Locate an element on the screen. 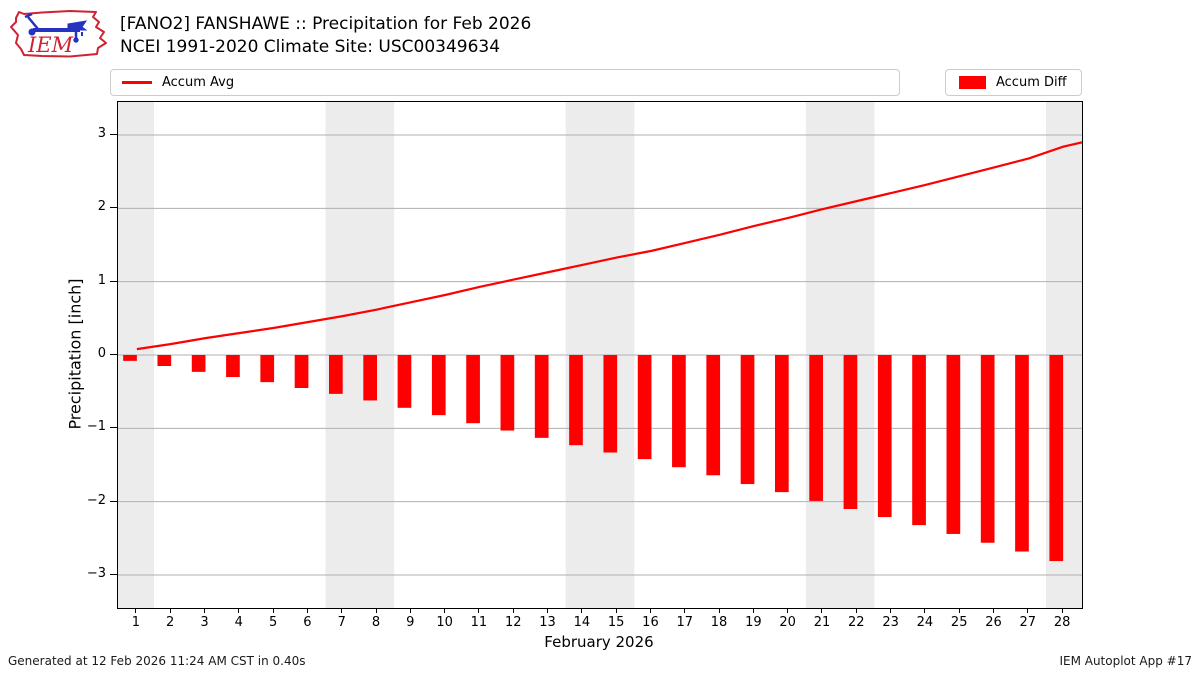  x-tick-label: 17 is located at coordinates (685, 622).